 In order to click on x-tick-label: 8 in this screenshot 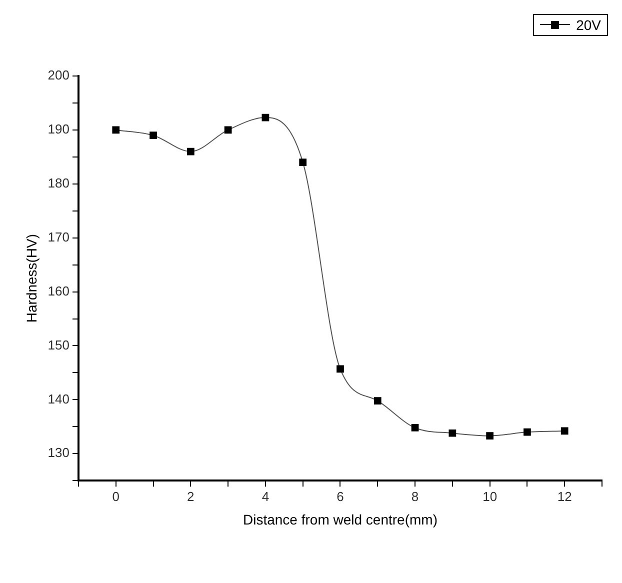, I will do `click(415, 496)`.